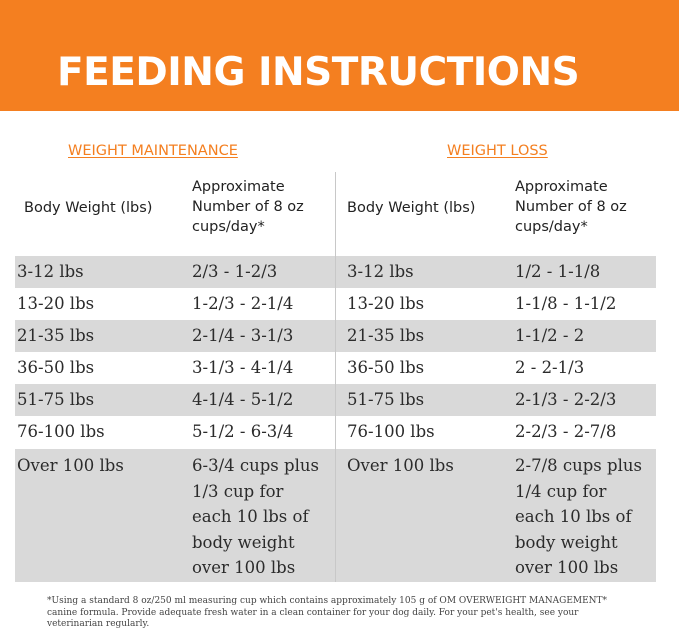  Describe the element at coordinates (566, 431) in the screenshot. I see `loss-cups-cell: 2-2/3 - 2-7/8` at that location.